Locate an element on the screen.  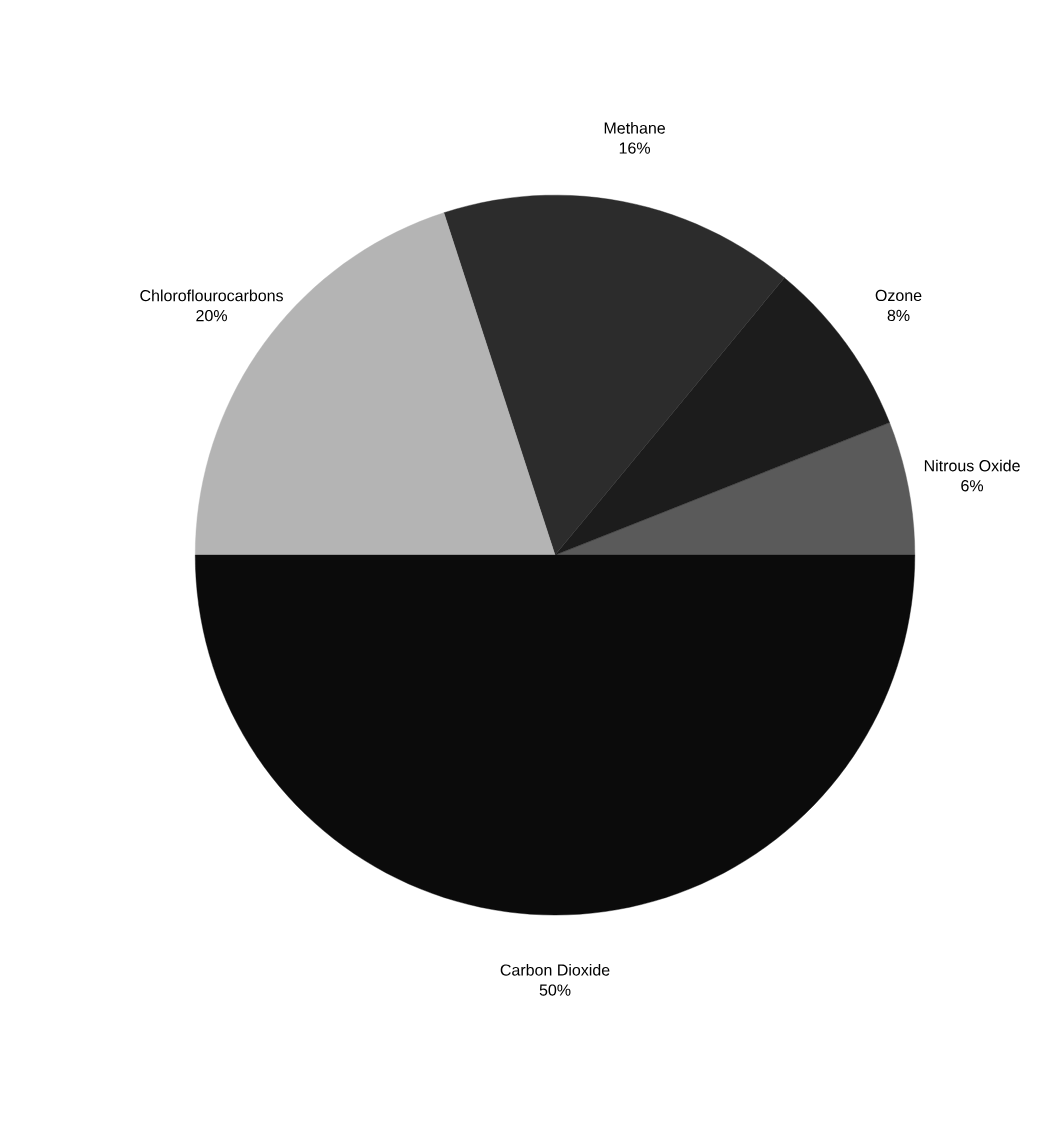
slice-label: Nitrous Oxide is located at coordinates (972, 465).